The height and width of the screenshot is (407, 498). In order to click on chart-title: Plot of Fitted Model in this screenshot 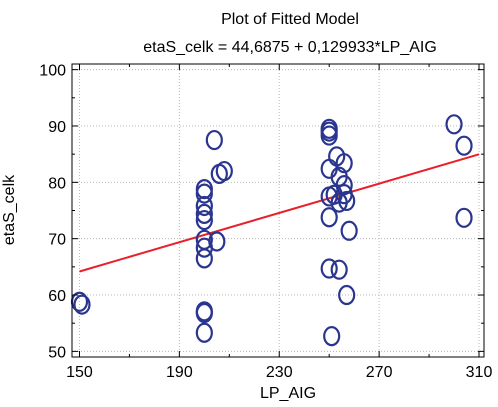, I will do `click(290, 19)`.